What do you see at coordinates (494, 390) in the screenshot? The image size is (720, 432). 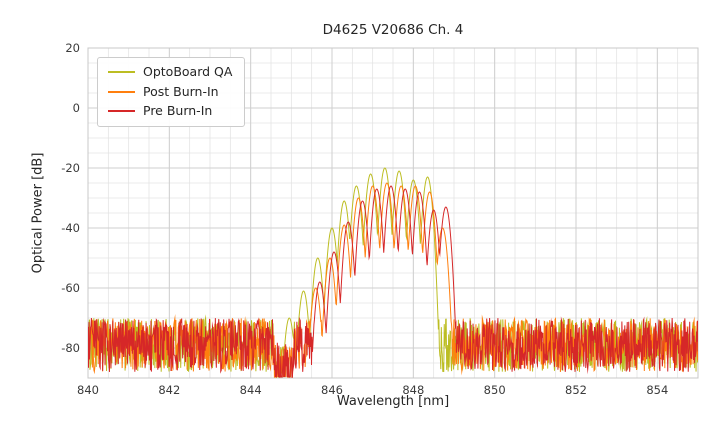 I see `x-tick-label: 850` at bounding box center [494, 390].